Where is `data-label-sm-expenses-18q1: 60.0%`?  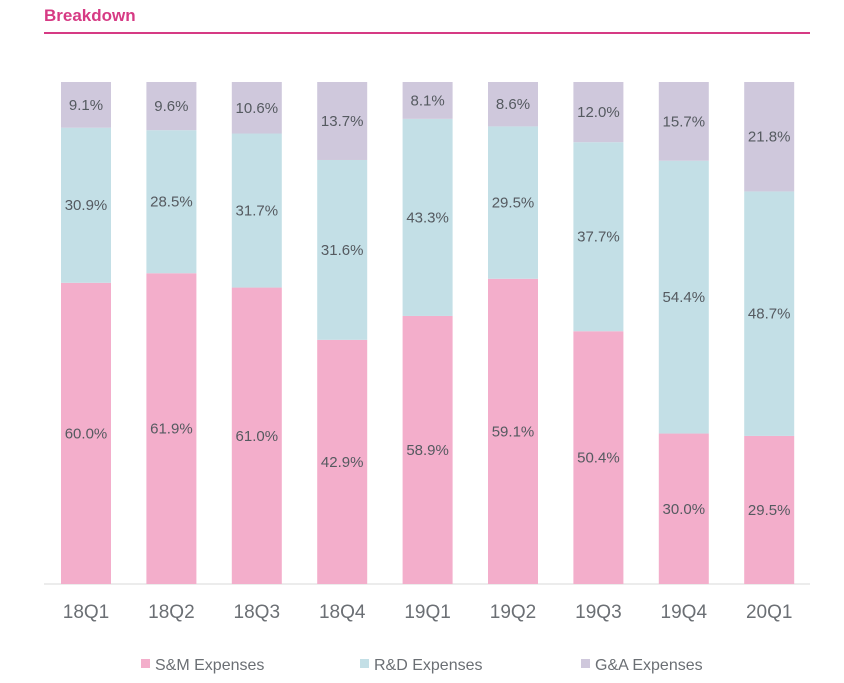 data-label-sm-expenses-18q1: 60.0% is located at coordinates (86, 433).